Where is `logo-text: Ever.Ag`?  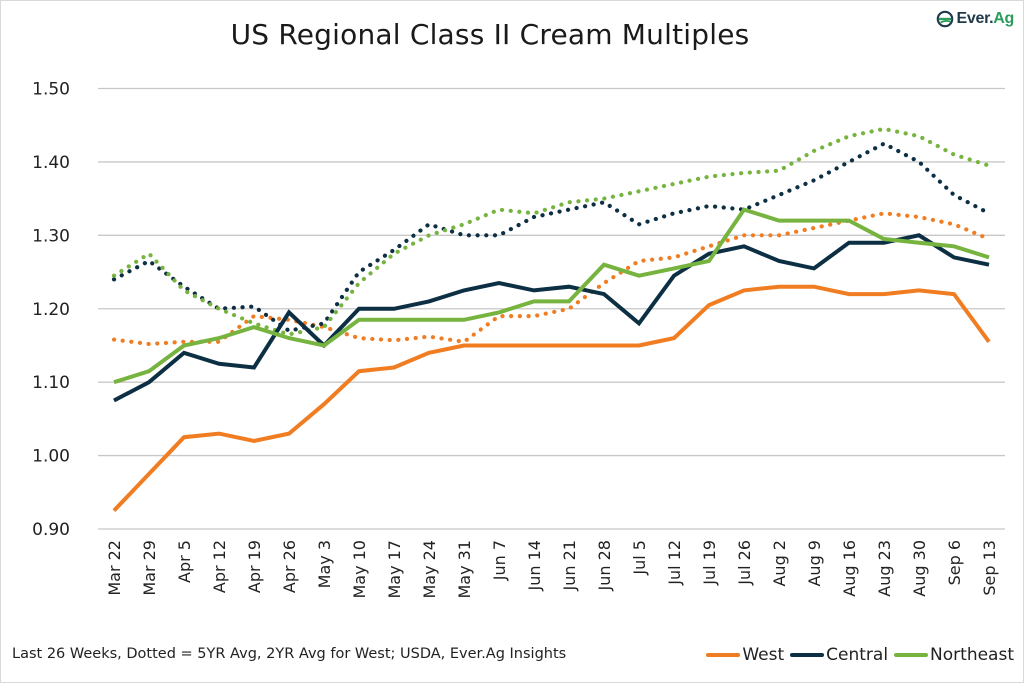
logo-text: Ever.Ag is located at coordinates (986, 19).